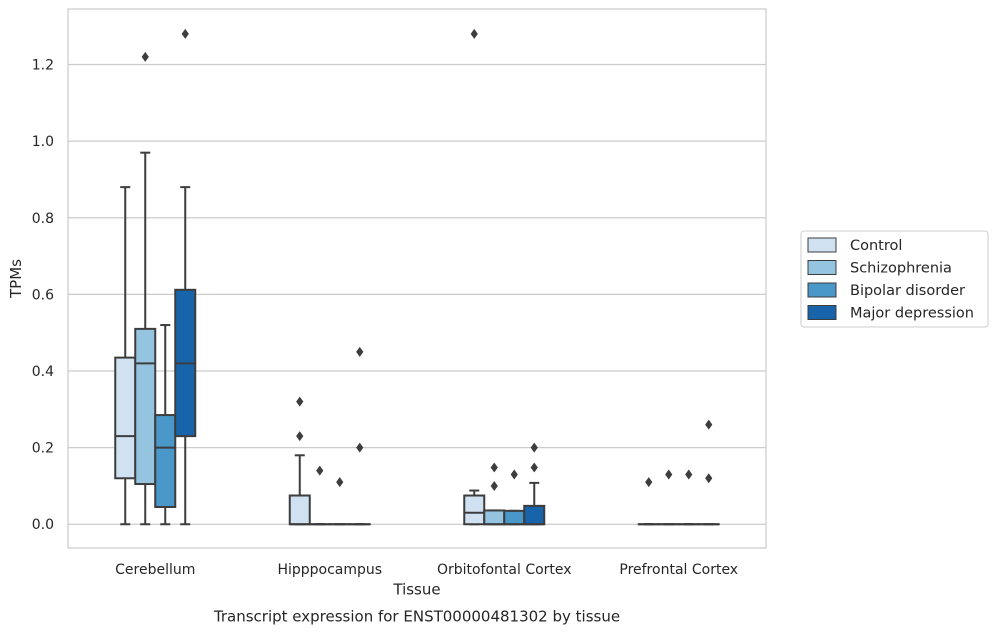 The width and height of the screenshot is (997, 634). I want to click on legend-label: Major depression, so click(912, 314).